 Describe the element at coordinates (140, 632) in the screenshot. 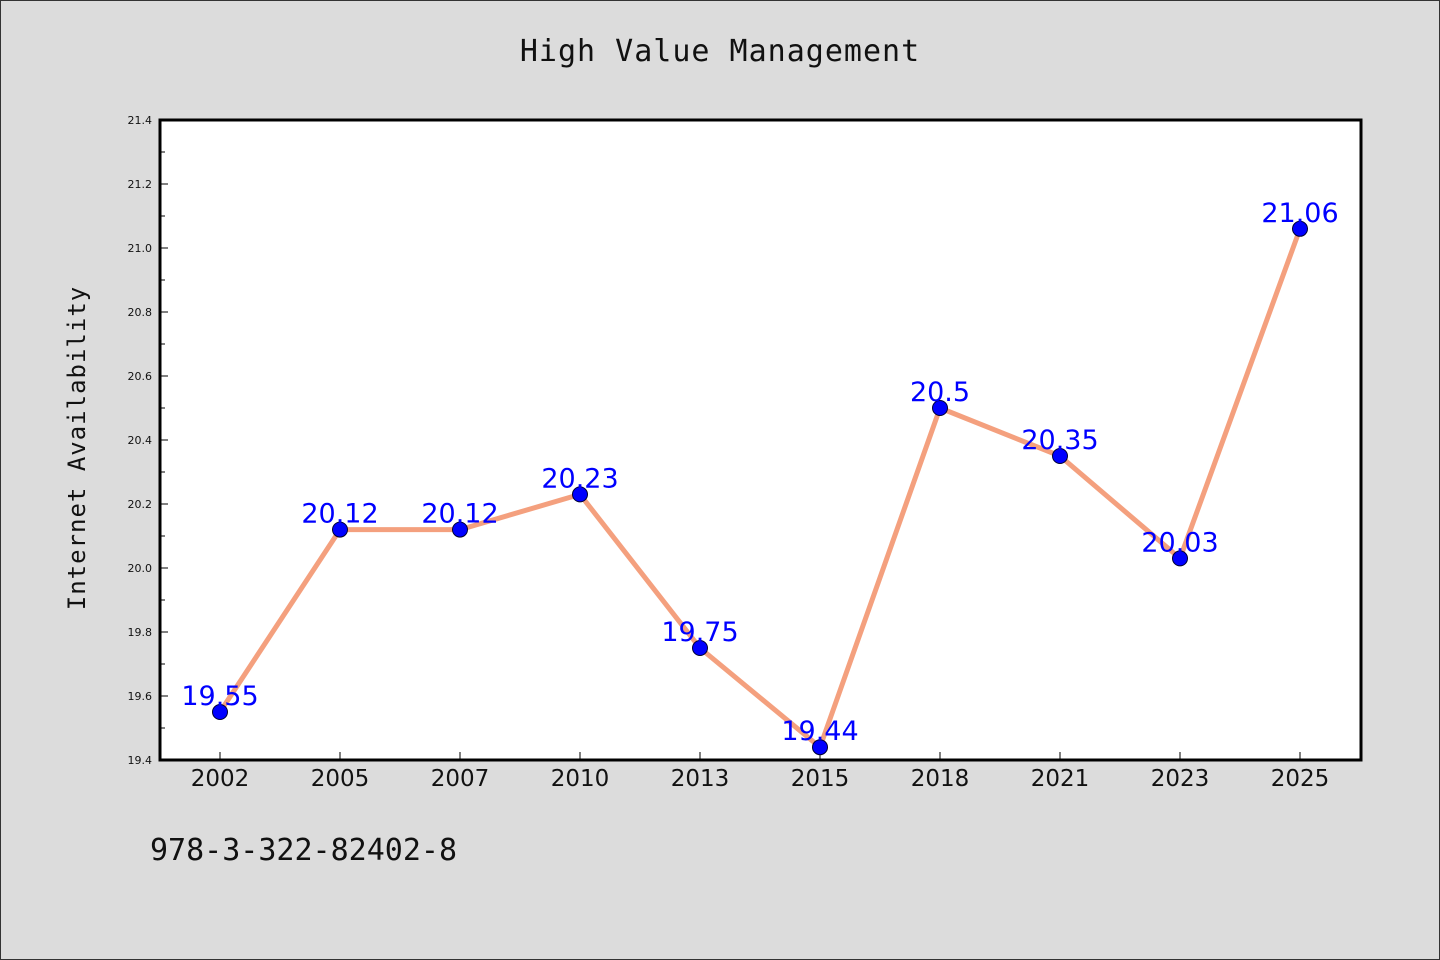

I see `y-tick-label: 19.8` at that location.